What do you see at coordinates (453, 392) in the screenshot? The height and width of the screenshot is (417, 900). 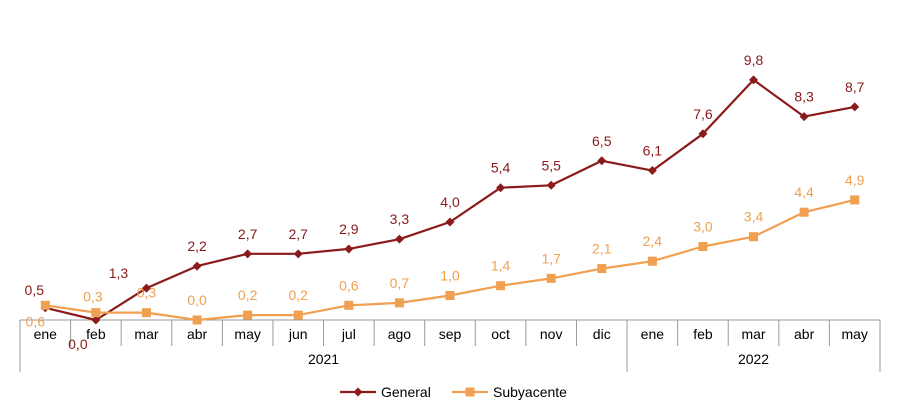 I see `legend: General Subyacente` at bounding box center [453, 392].